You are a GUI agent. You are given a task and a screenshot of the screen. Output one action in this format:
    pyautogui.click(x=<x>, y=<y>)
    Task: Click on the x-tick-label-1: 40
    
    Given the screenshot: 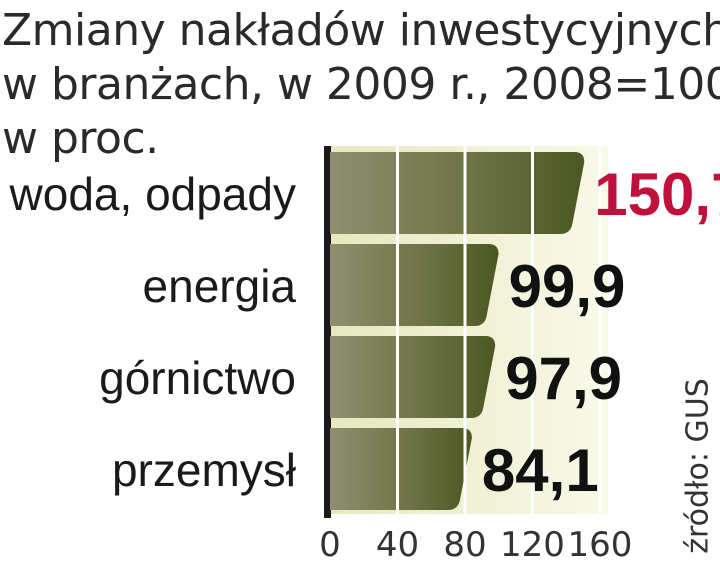 What is the action you would take?
    pyautogui.click(x=397, y=545)
    